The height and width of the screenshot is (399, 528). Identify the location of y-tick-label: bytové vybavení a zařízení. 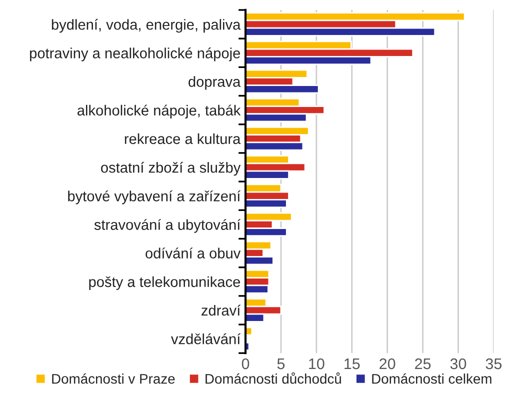
(154, 197).